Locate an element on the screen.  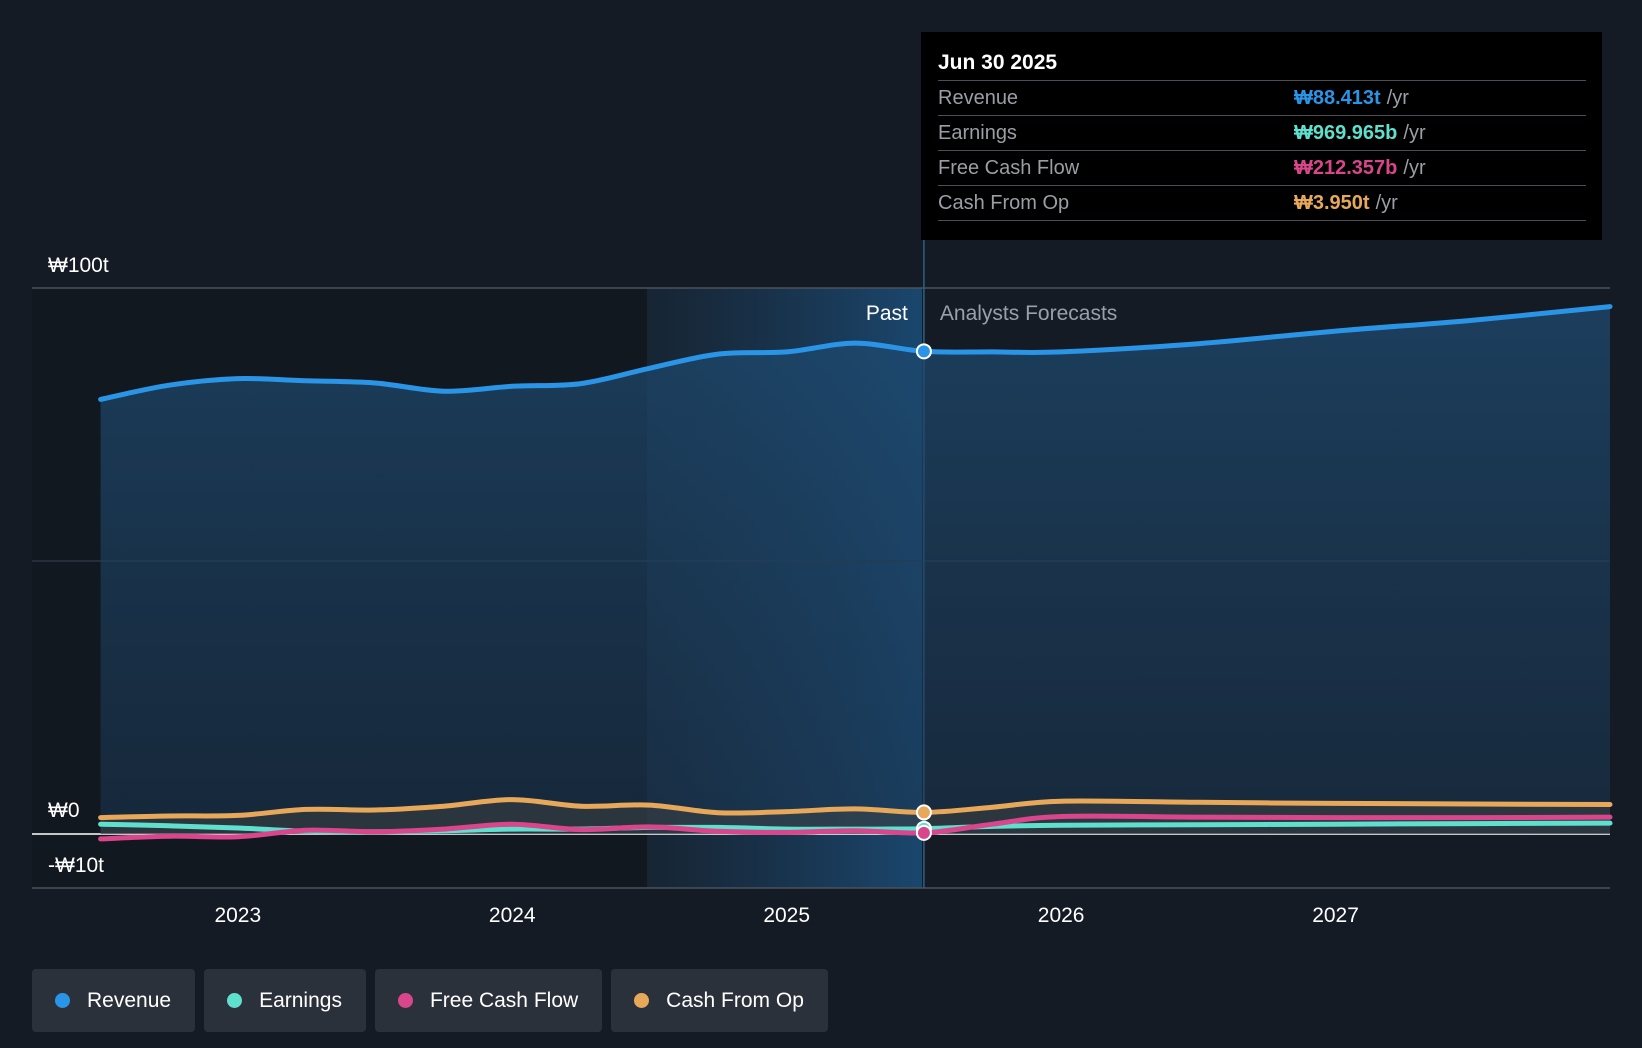
tooltip-value: ₩212.357b is located at coordinates (1346, 168).